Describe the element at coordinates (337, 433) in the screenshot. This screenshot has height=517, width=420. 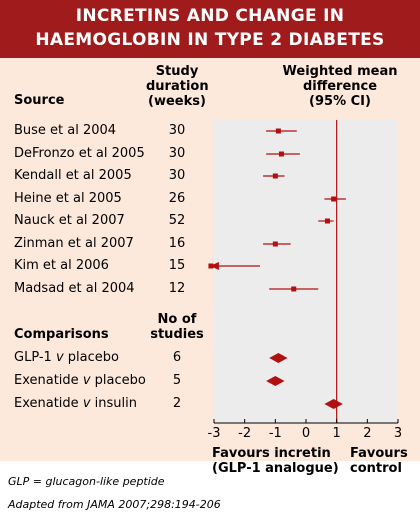
I see `x-tick-label: 1` at that location.